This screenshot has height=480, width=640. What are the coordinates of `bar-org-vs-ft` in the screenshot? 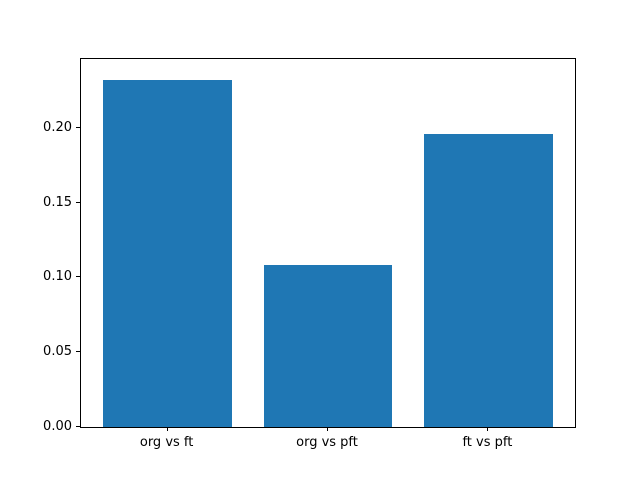 It's located at (167, 253).